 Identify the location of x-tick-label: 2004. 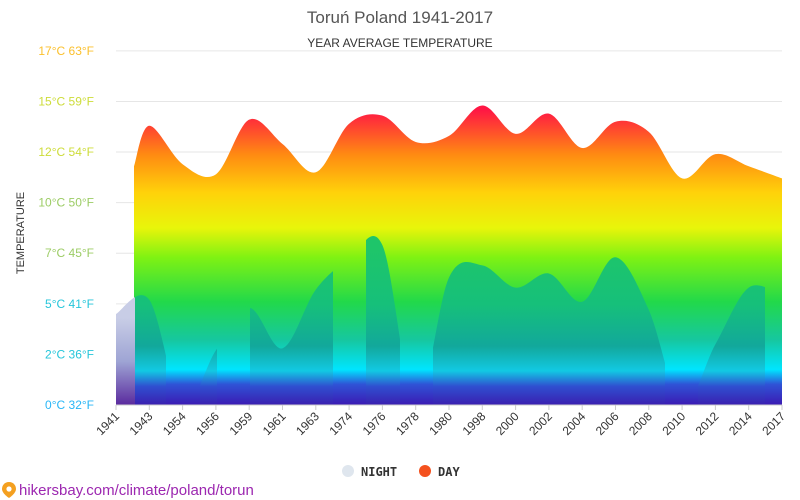
(574, 423).